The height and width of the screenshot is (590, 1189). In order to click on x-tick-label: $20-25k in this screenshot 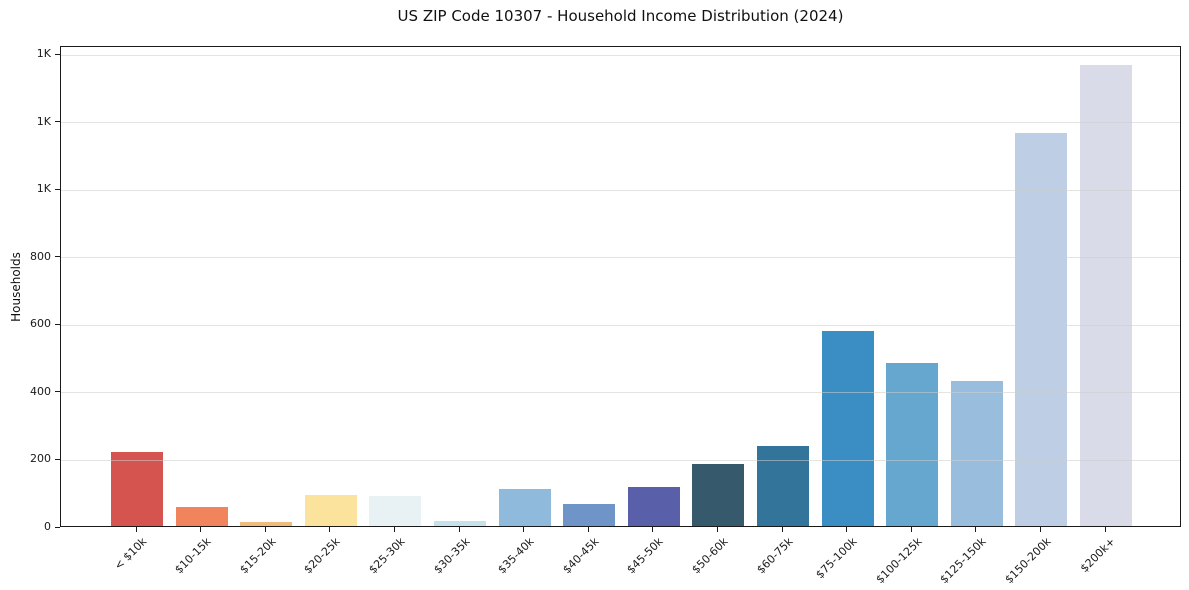, I will do `click(322, 556)`.